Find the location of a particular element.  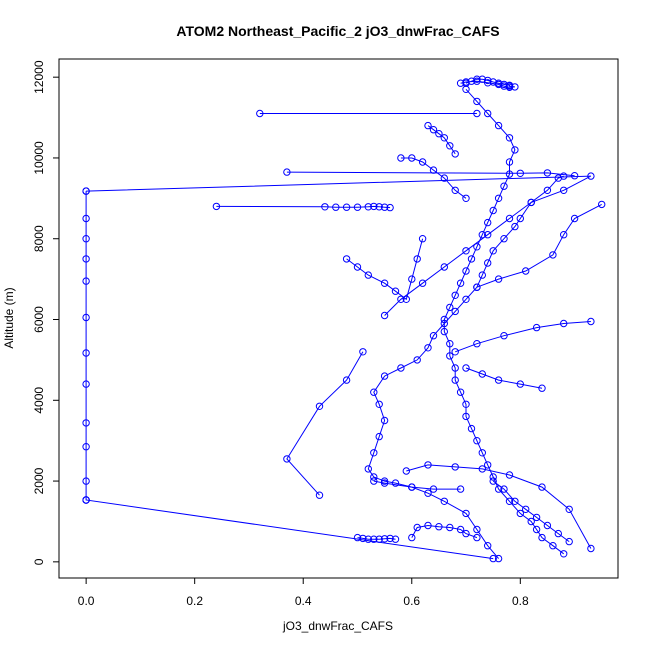

y-tick-label: 2000 is located at coordinates (39, 480).